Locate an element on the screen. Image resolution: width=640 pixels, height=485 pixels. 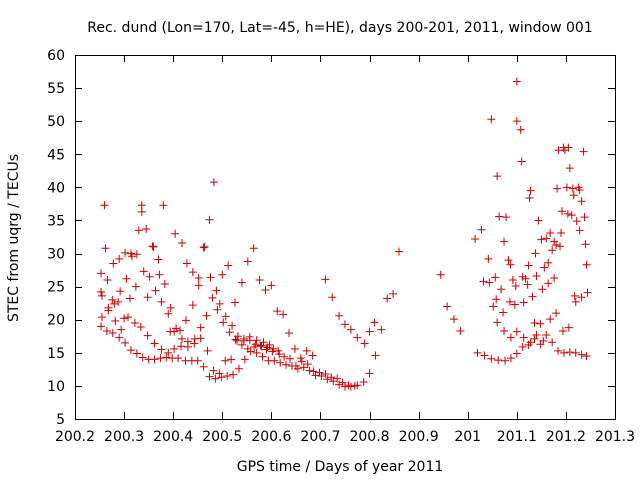
x-tick-label: 200.8 is located at coordinates (369, 437).